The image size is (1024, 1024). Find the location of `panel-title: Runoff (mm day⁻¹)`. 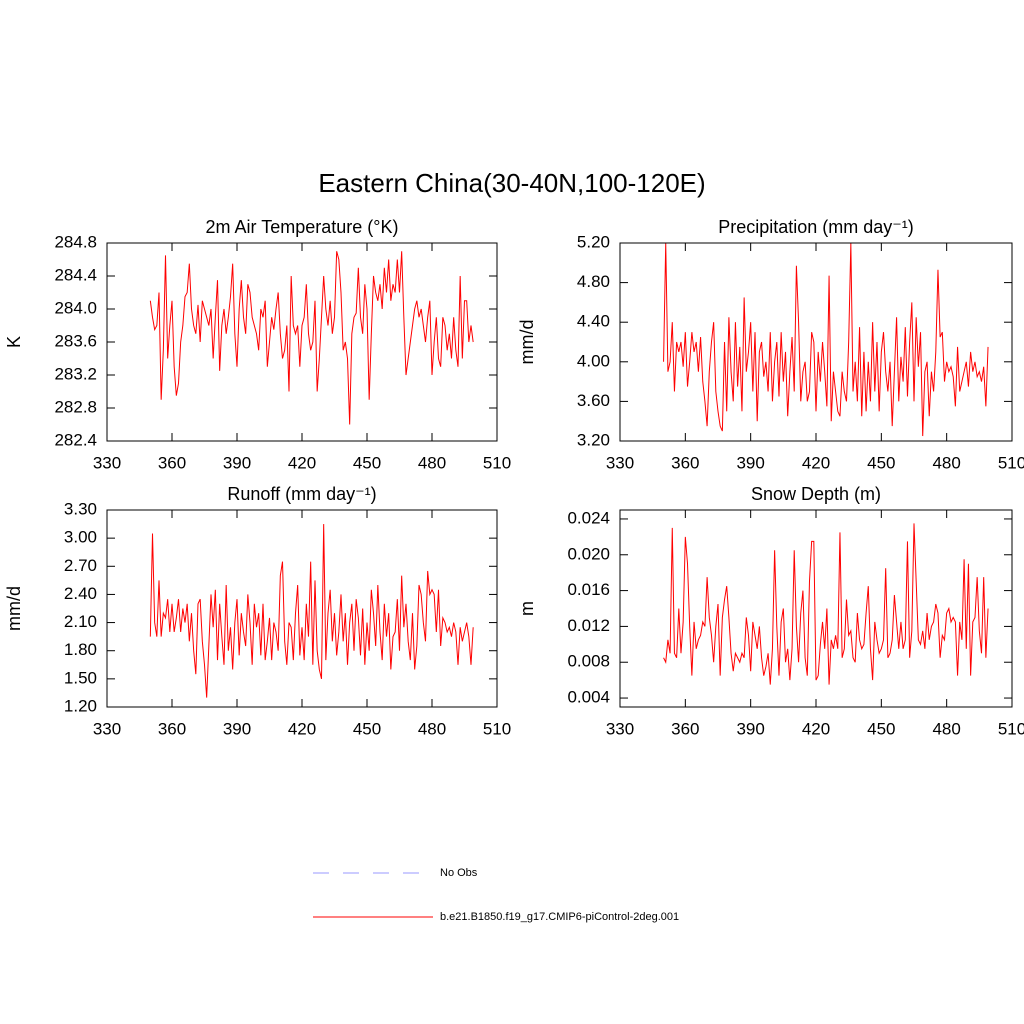

panel-title: Runoff (mm day⁻¹) is located at coordinates (301, 494).